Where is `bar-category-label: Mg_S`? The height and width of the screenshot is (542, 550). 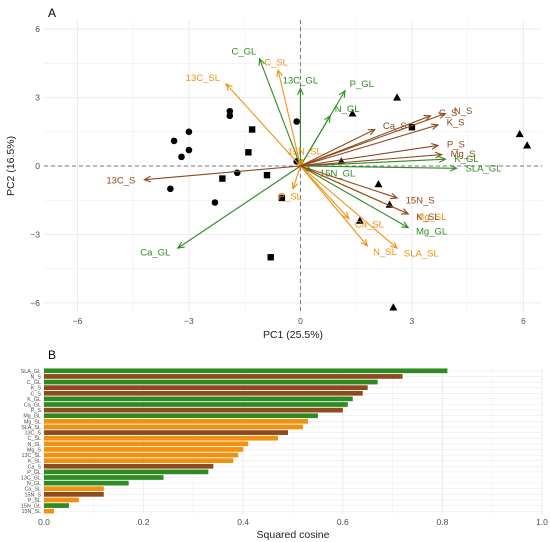
bar-category-label: Mg_S is located at coordinates (34, 450).